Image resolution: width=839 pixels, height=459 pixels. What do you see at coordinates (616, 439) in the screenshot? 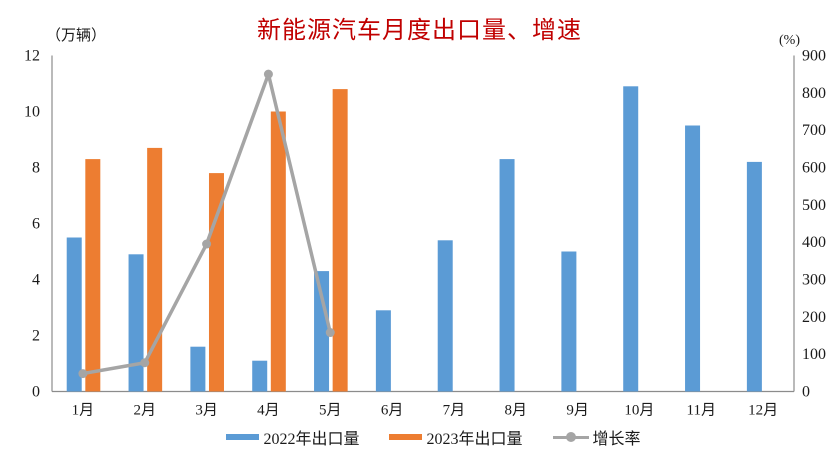
I see `legend-label-growth: 增长率` at bounding box center [616, 439].